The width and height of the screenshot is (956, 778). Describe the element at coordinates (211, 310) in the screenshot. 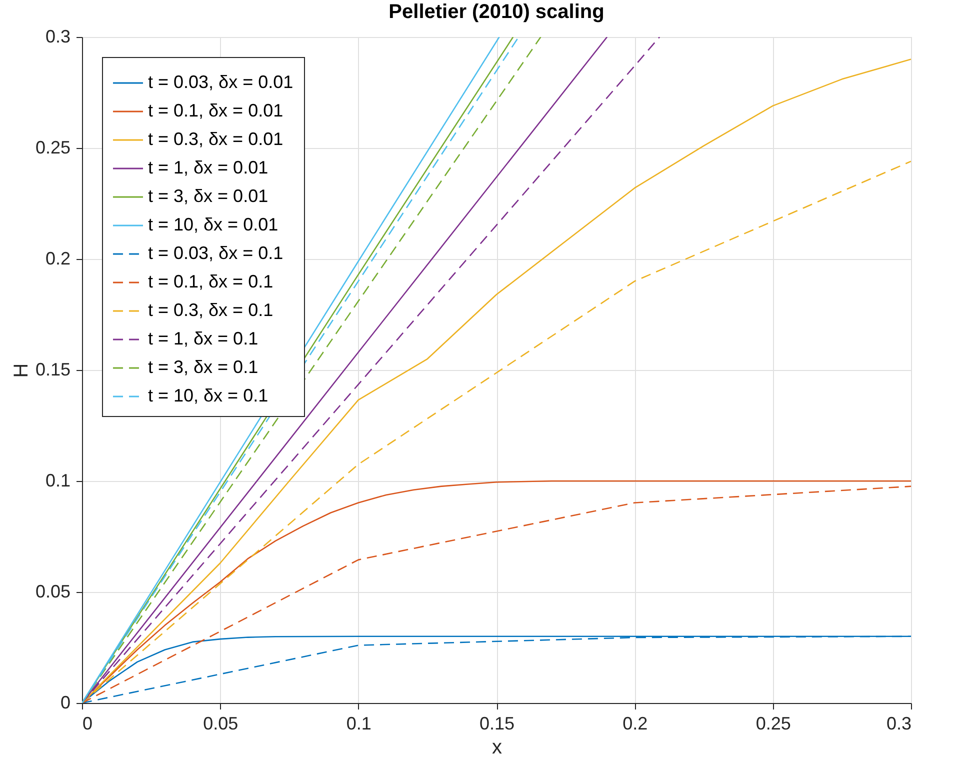

I see `legend-label: t = 0.3, δx = 0.1` at that location.